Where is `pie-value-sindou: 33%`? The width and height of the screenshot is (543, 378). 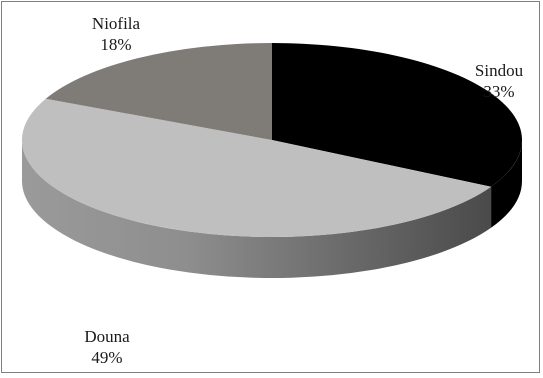 pie-value-sindou: 33% is located at coordinates (498, 91).